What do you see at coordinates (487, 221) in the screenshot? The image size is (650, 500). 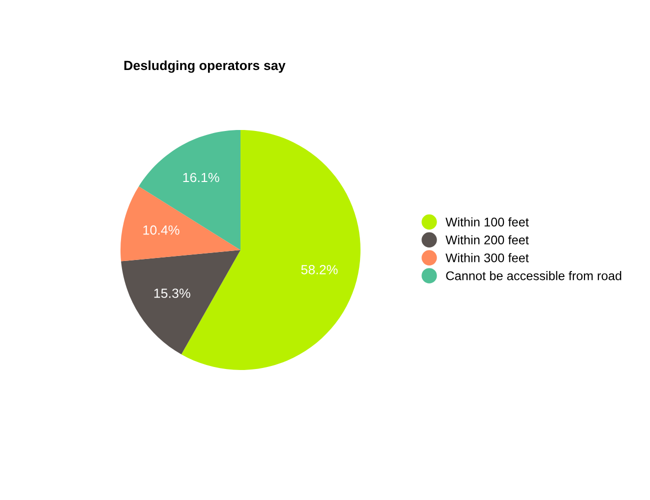 I see `legend-label: Within 100 feet` at bounding box center [487, 221].